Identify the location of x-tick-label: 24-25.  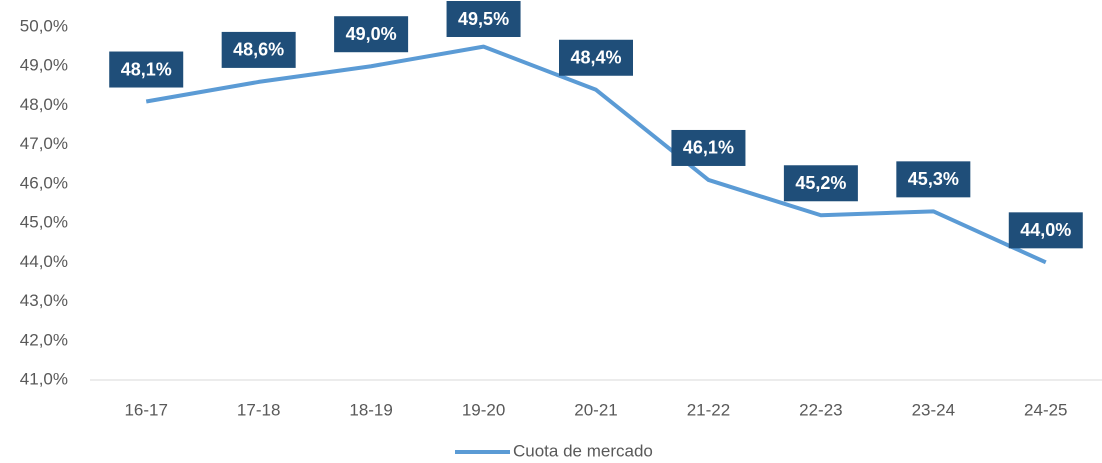
(1045, 409).